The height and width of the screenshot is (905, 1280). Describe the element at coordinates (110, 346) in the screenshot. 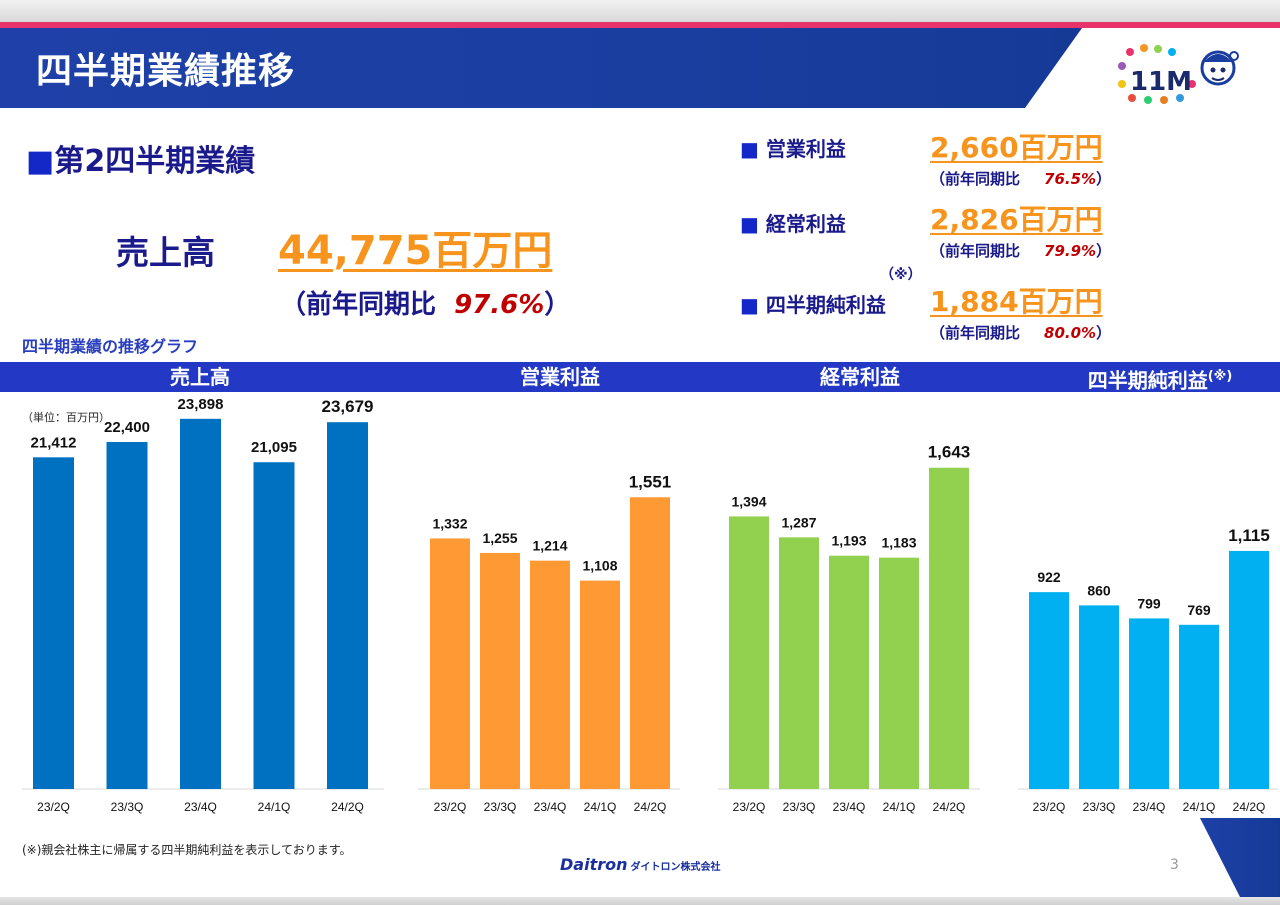

I see `graph-caption: 四半期業績の推移グラフ` at that location.